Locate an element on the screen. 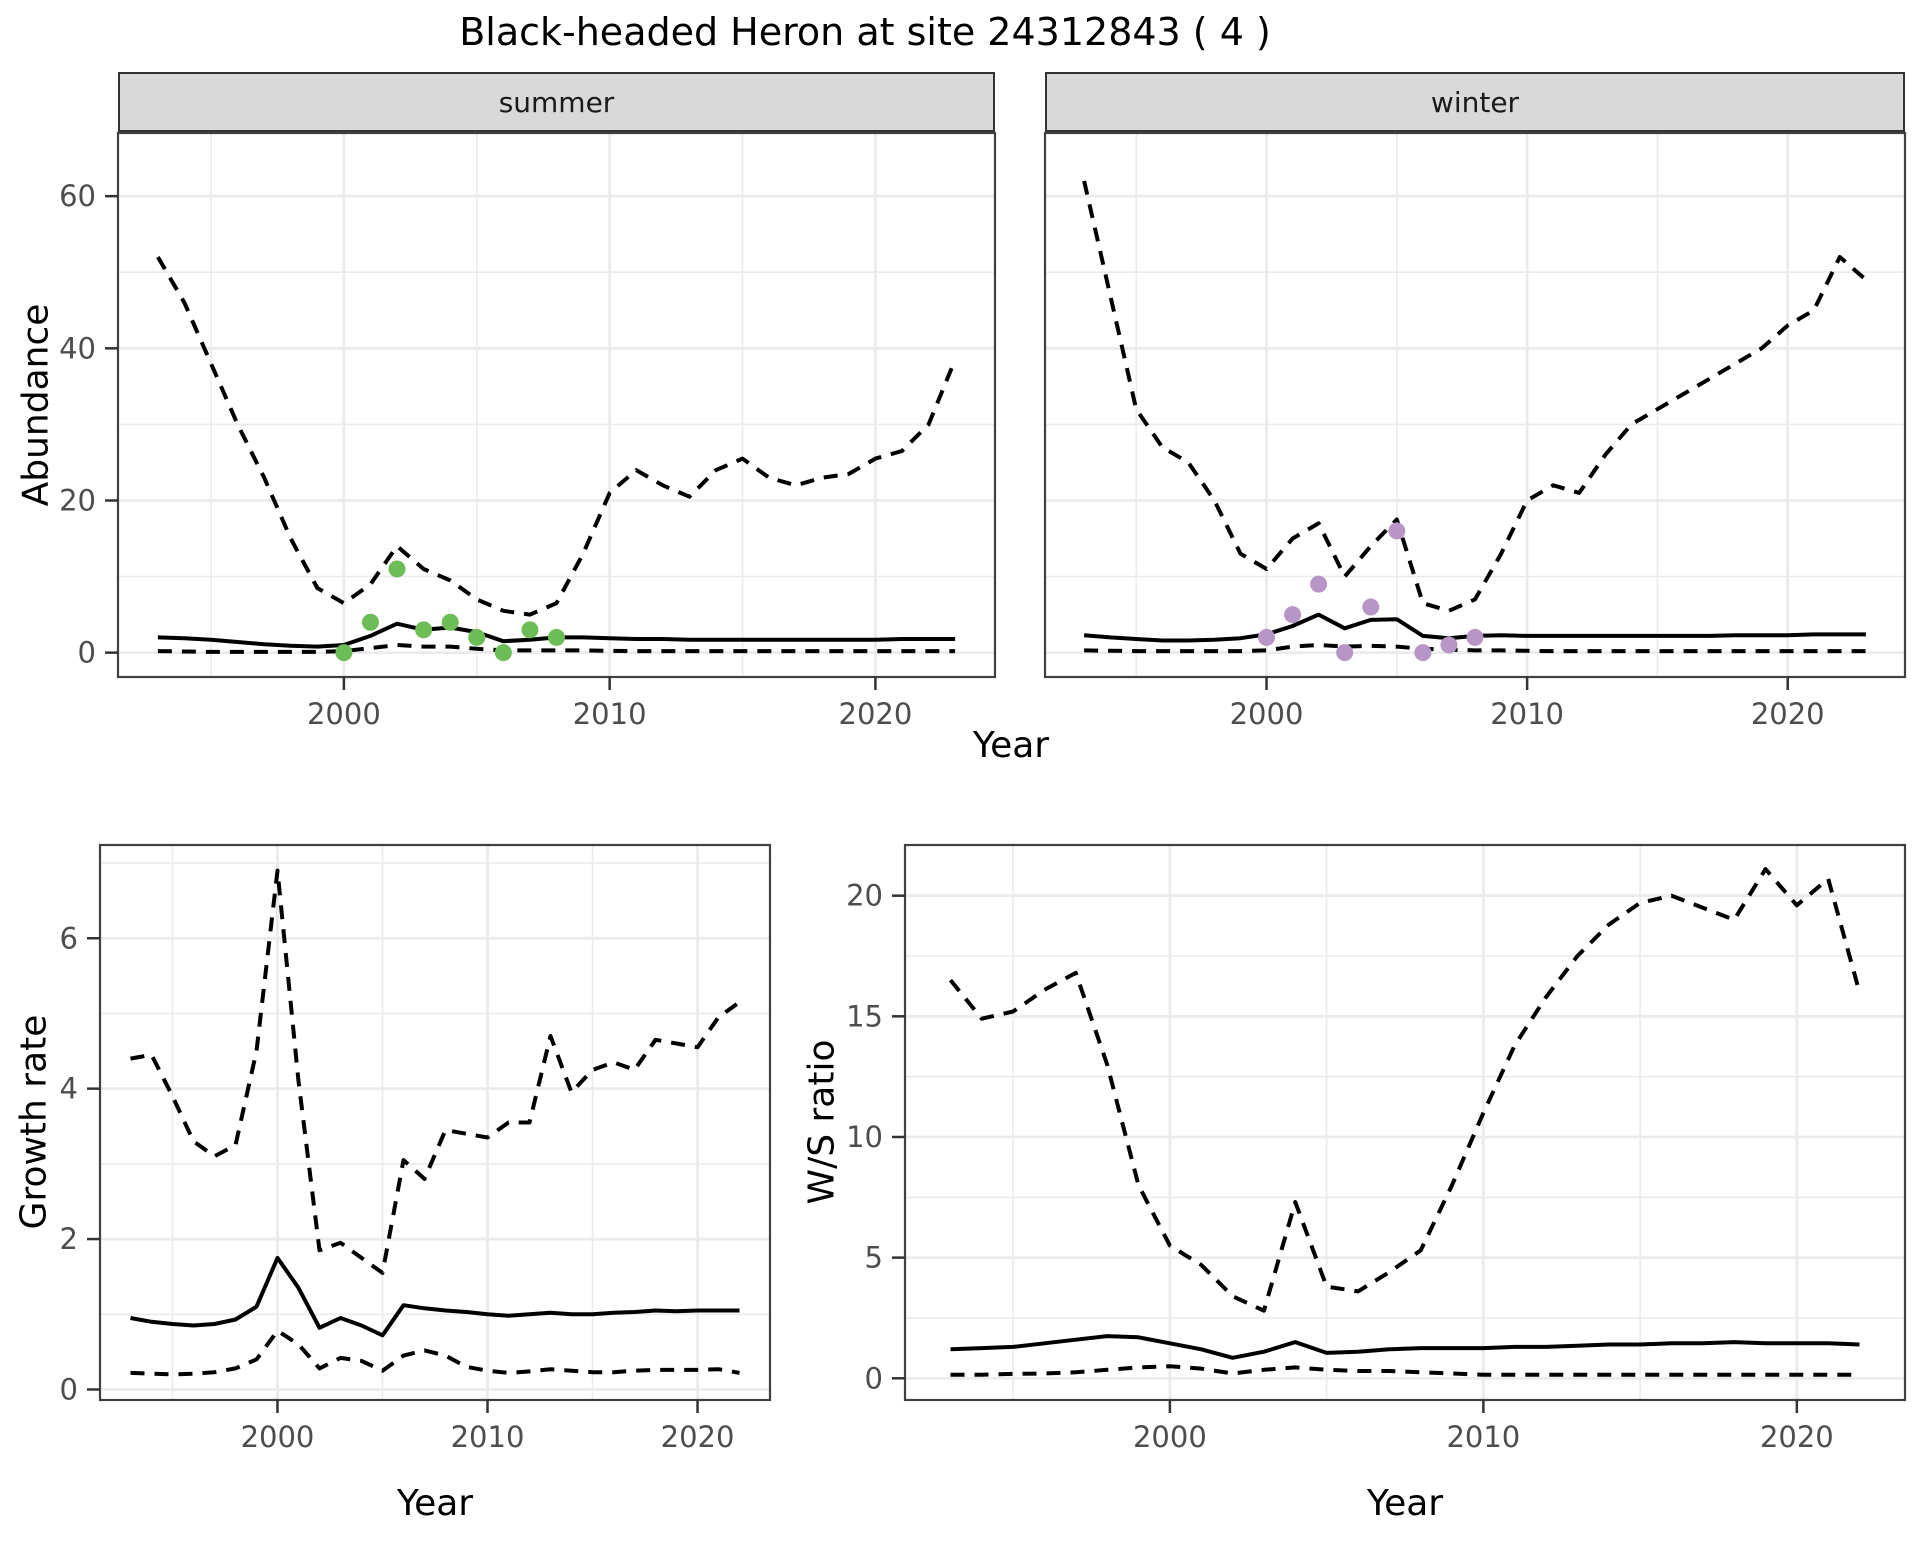 This screenshot has width=1920, height=1560. ws-year-axis-title: Year is located at coordinates (1405, 1503).